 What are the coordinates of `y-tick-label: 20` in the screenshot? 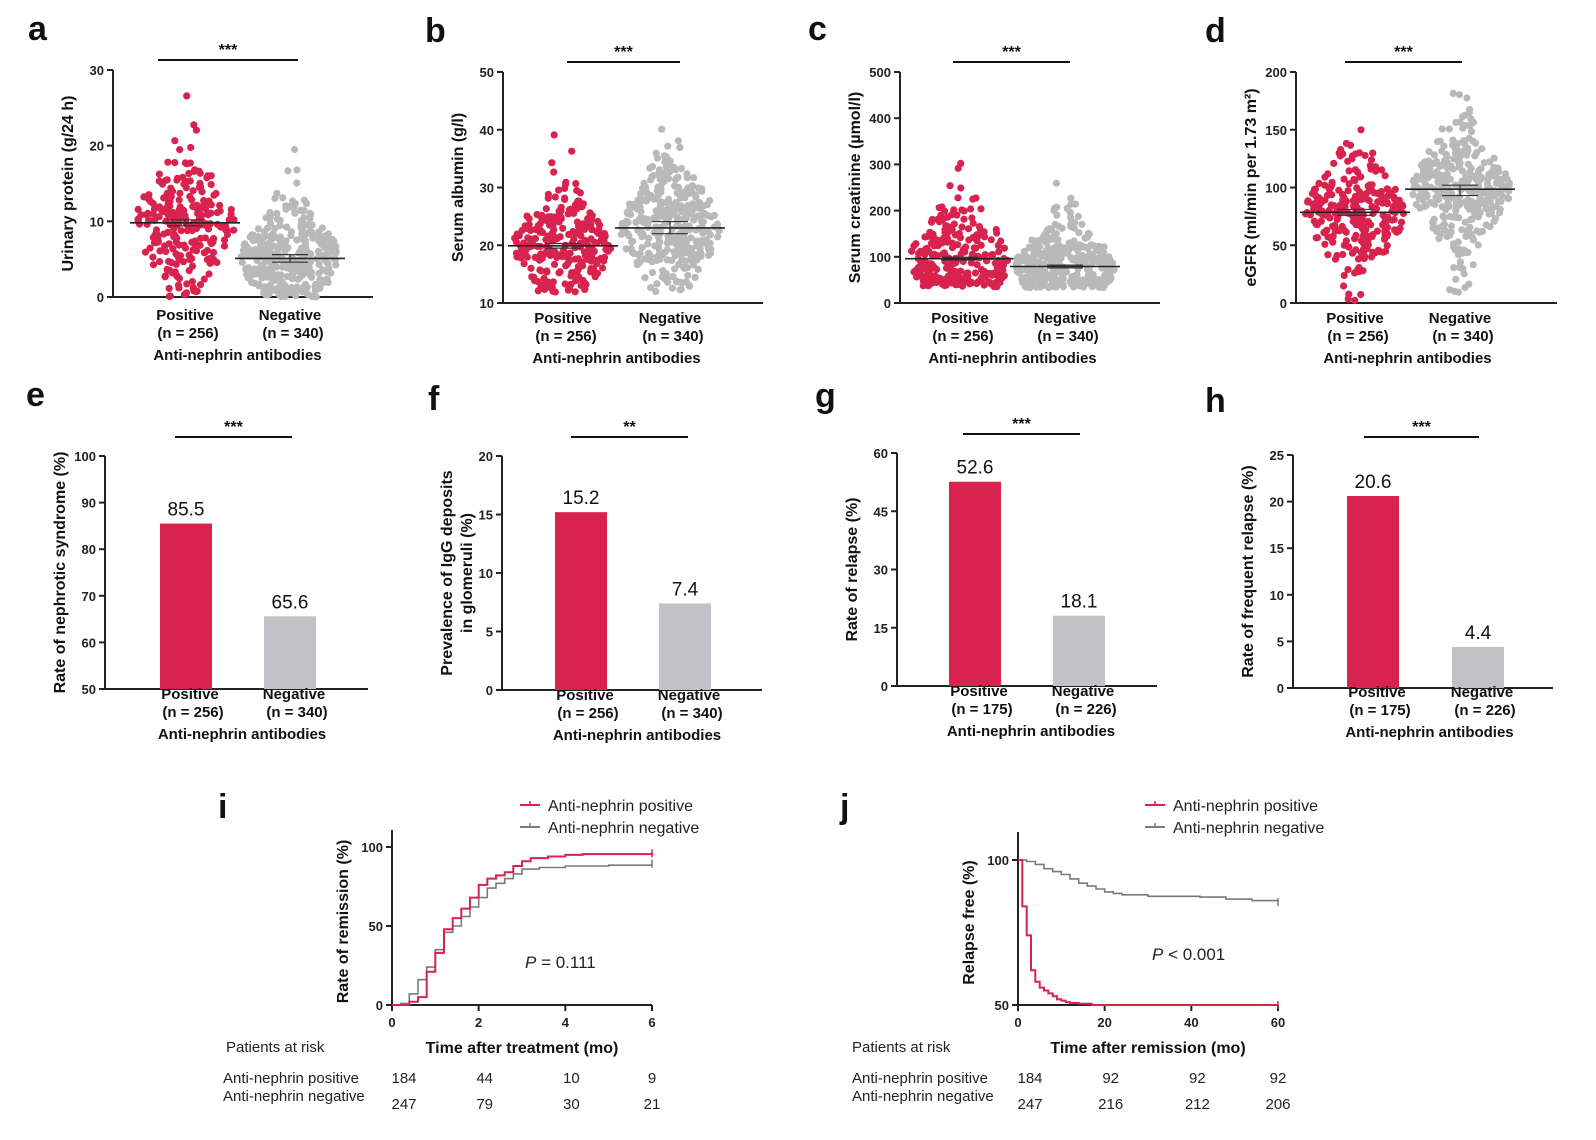 It's located at (486, 456).